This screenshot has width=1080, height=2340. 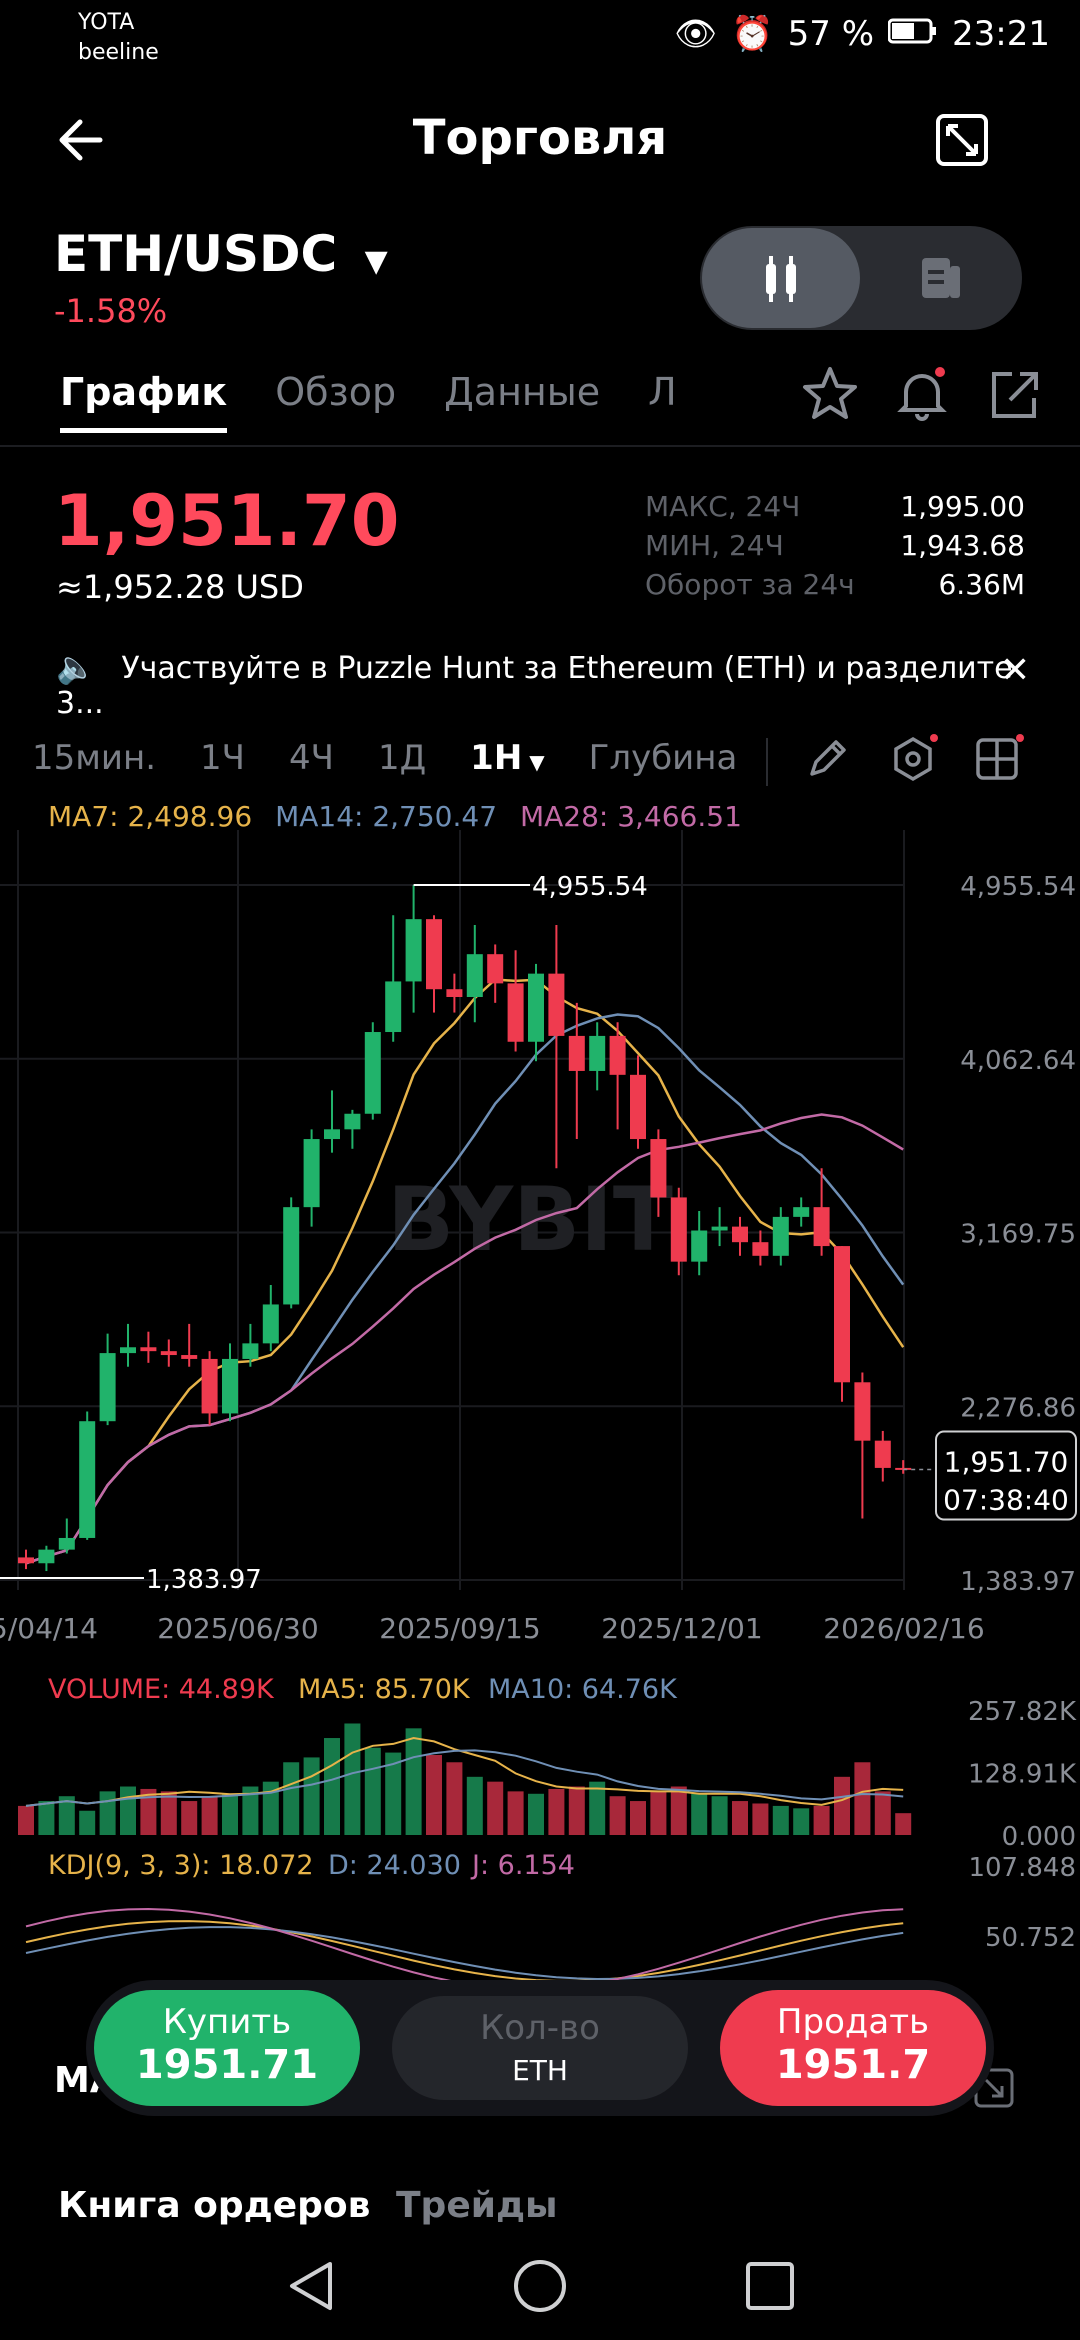 I want to click on interval-1h: 1Ч, so click(x=222, y=758).